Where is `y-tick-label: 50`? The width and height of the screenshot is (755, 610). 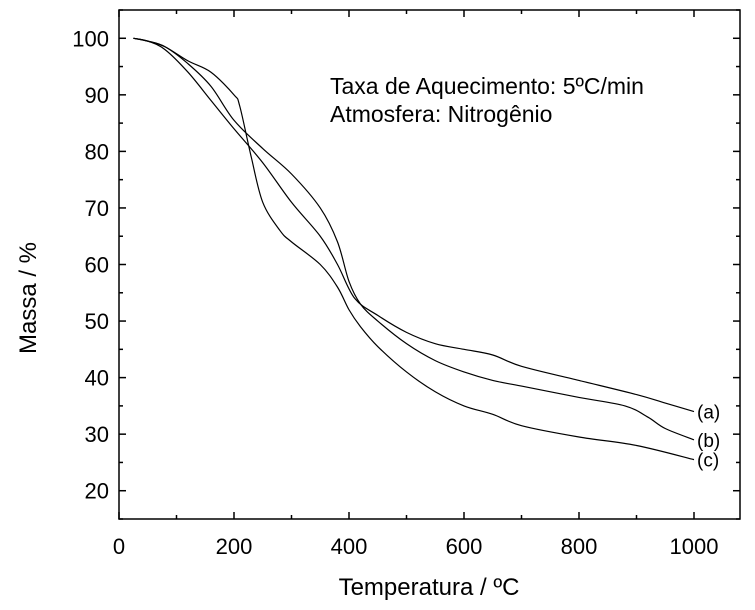
y-tick-label: 50 is located at coordinates (97, 321).